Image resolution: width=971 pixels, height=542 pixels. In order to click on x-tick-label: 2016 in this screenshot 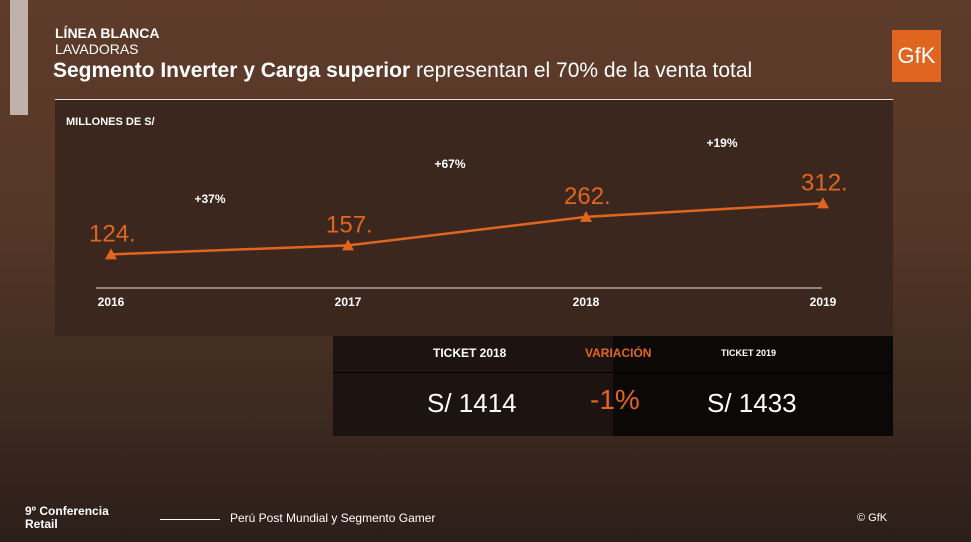, I will do `click(111, 302)`.